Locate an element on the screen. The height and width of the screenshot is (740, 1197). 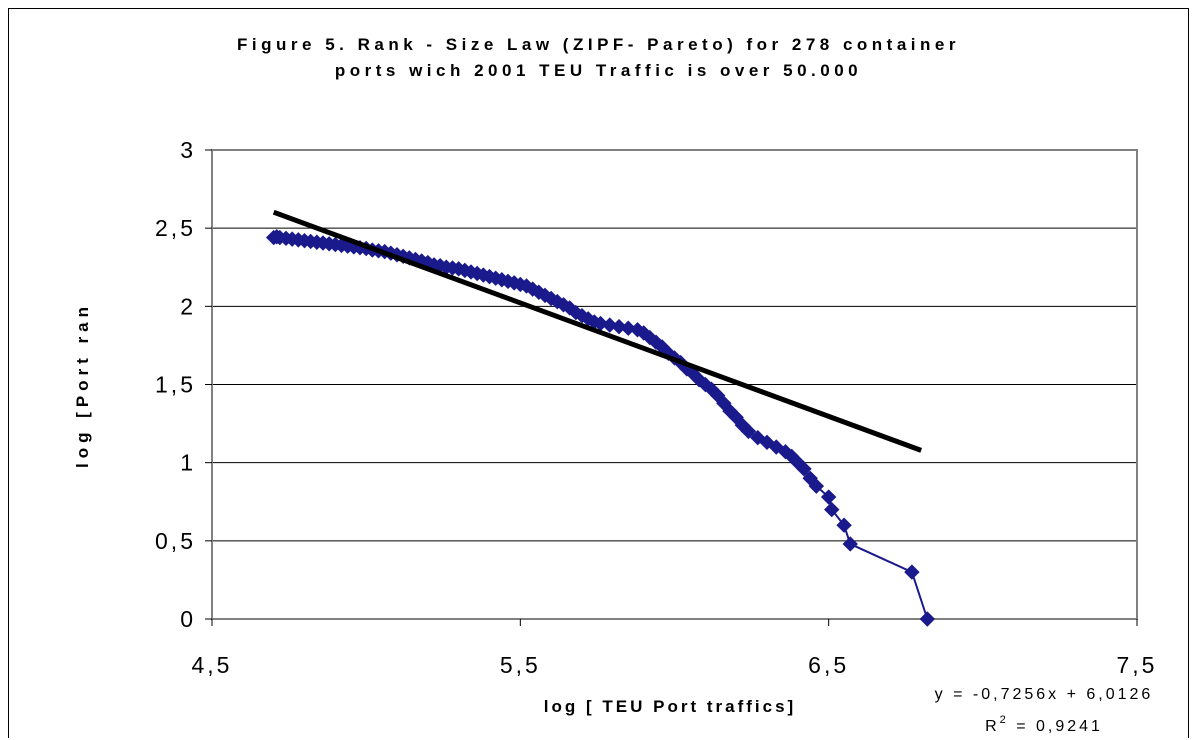
trendline-r-squared: R2 = 0,9241 is located at coordinates (1044, 724).